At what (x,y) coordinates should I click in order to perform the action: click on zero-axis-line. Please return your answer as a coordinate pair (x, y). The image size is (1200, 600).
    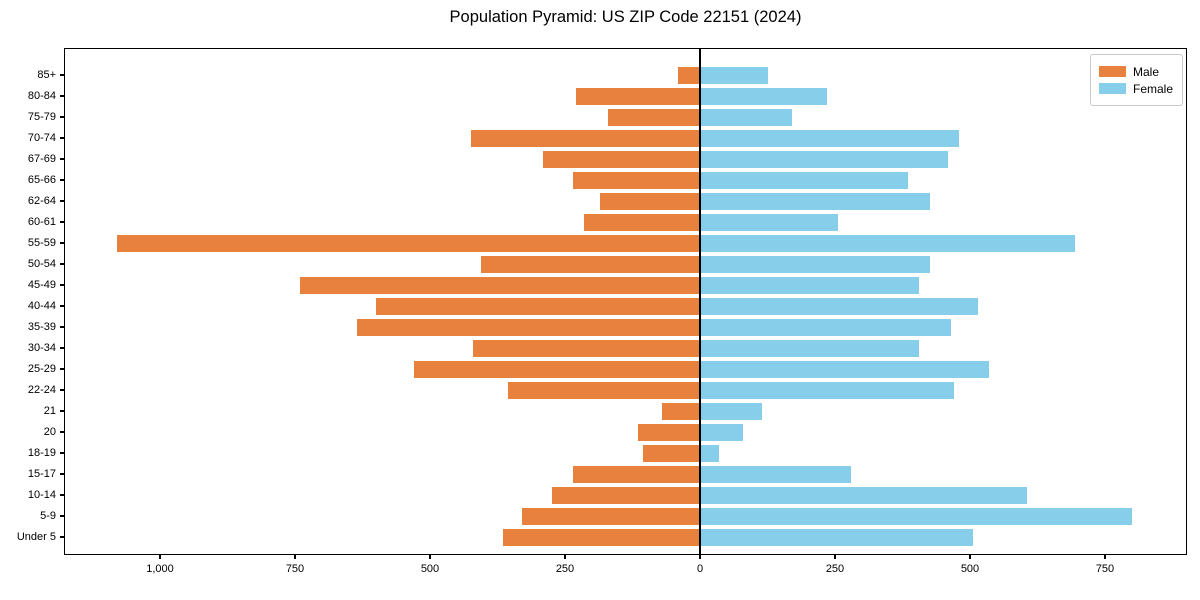
    Looking at the image, I should click on (700, 301).